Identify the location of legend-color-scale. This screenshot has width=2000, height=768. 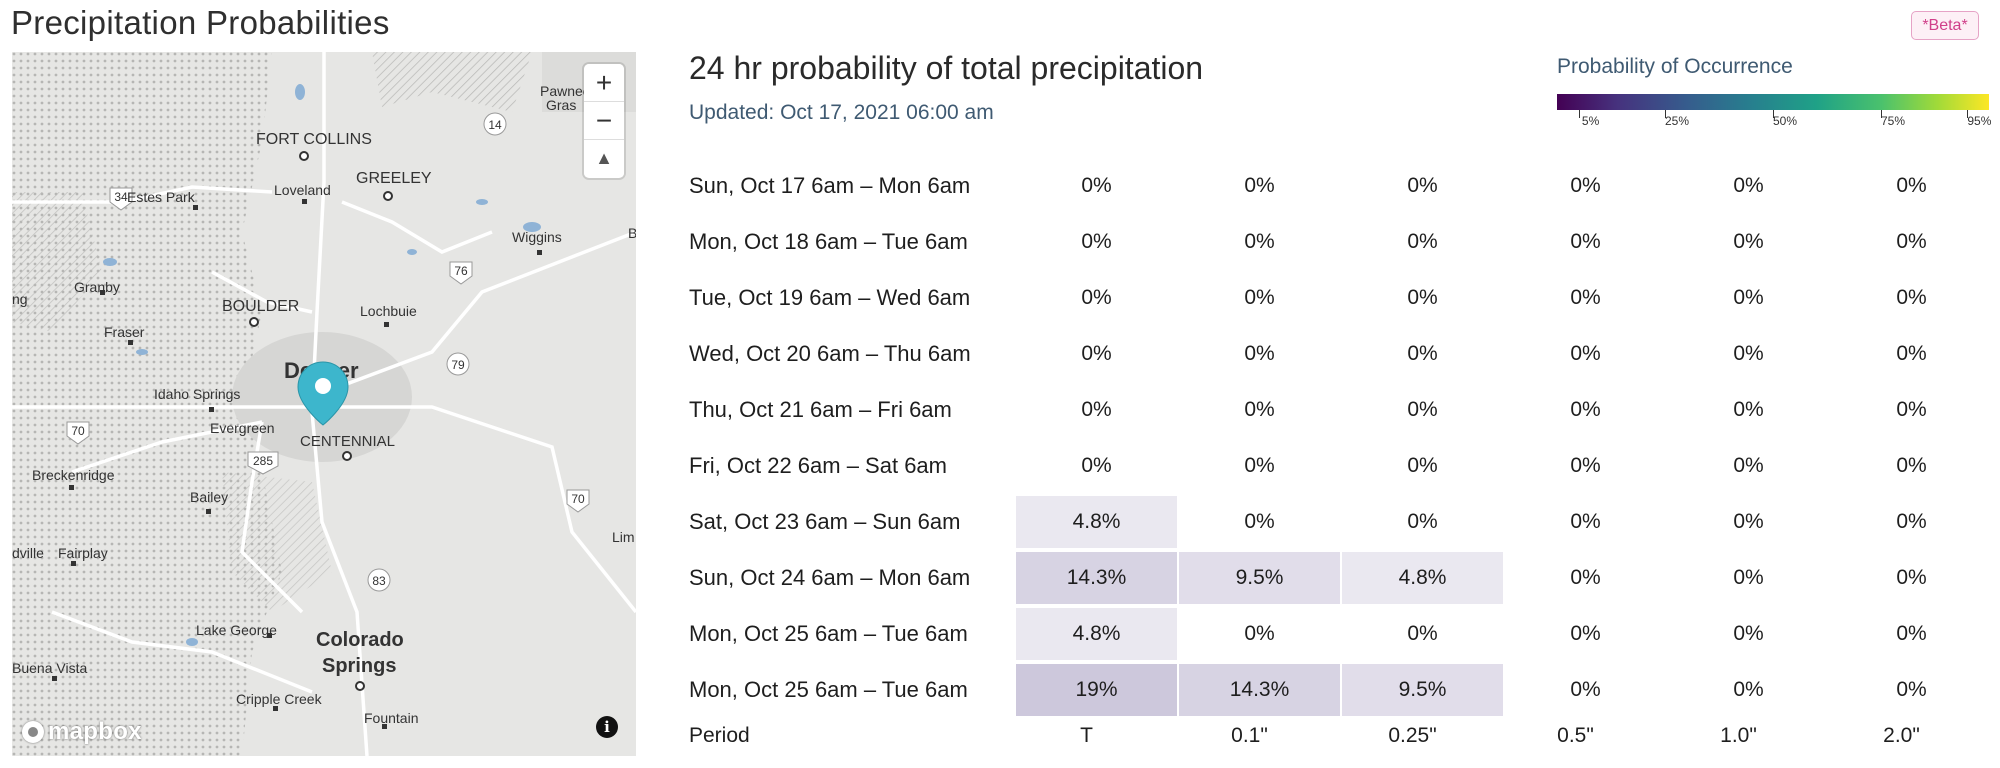
(1773, 102).